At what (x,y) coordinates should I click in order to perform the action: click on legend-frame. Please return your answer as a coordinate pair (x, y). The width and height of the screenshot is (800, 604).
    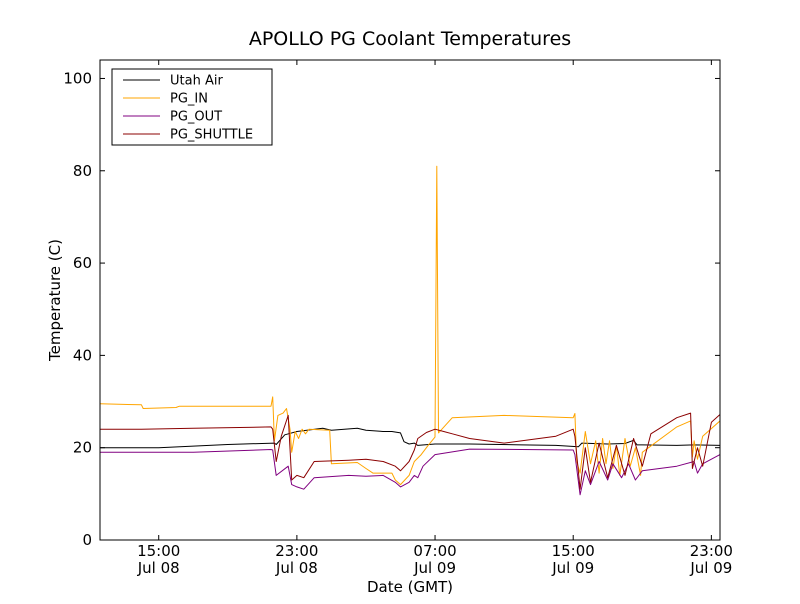
    Looking at the image, I should click on (192, 107).